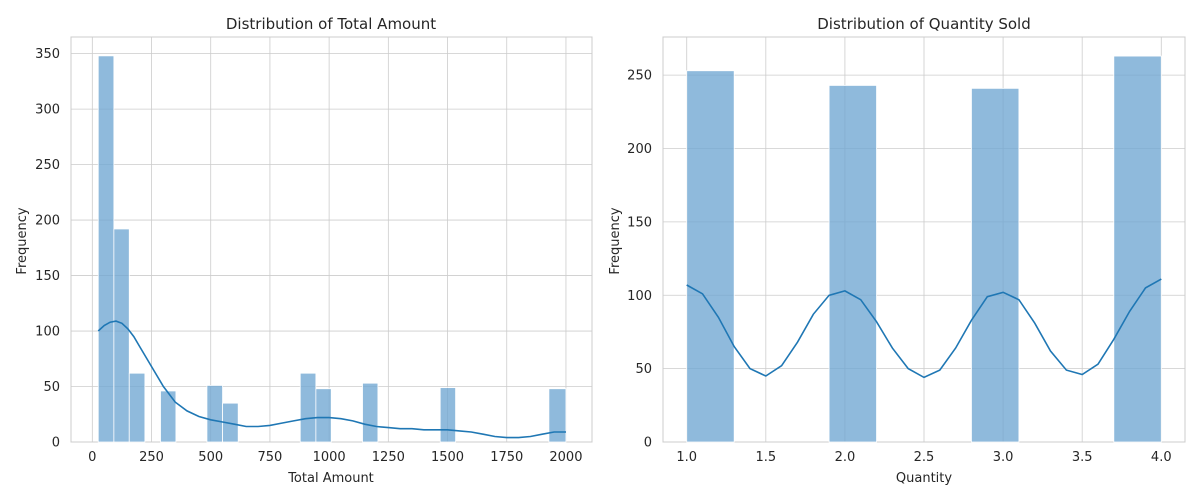  What do you see at coordinates (1161, 457) in the screenshot?
I see `x-tick-label: 4.0` at bounding box center [1161, 457].